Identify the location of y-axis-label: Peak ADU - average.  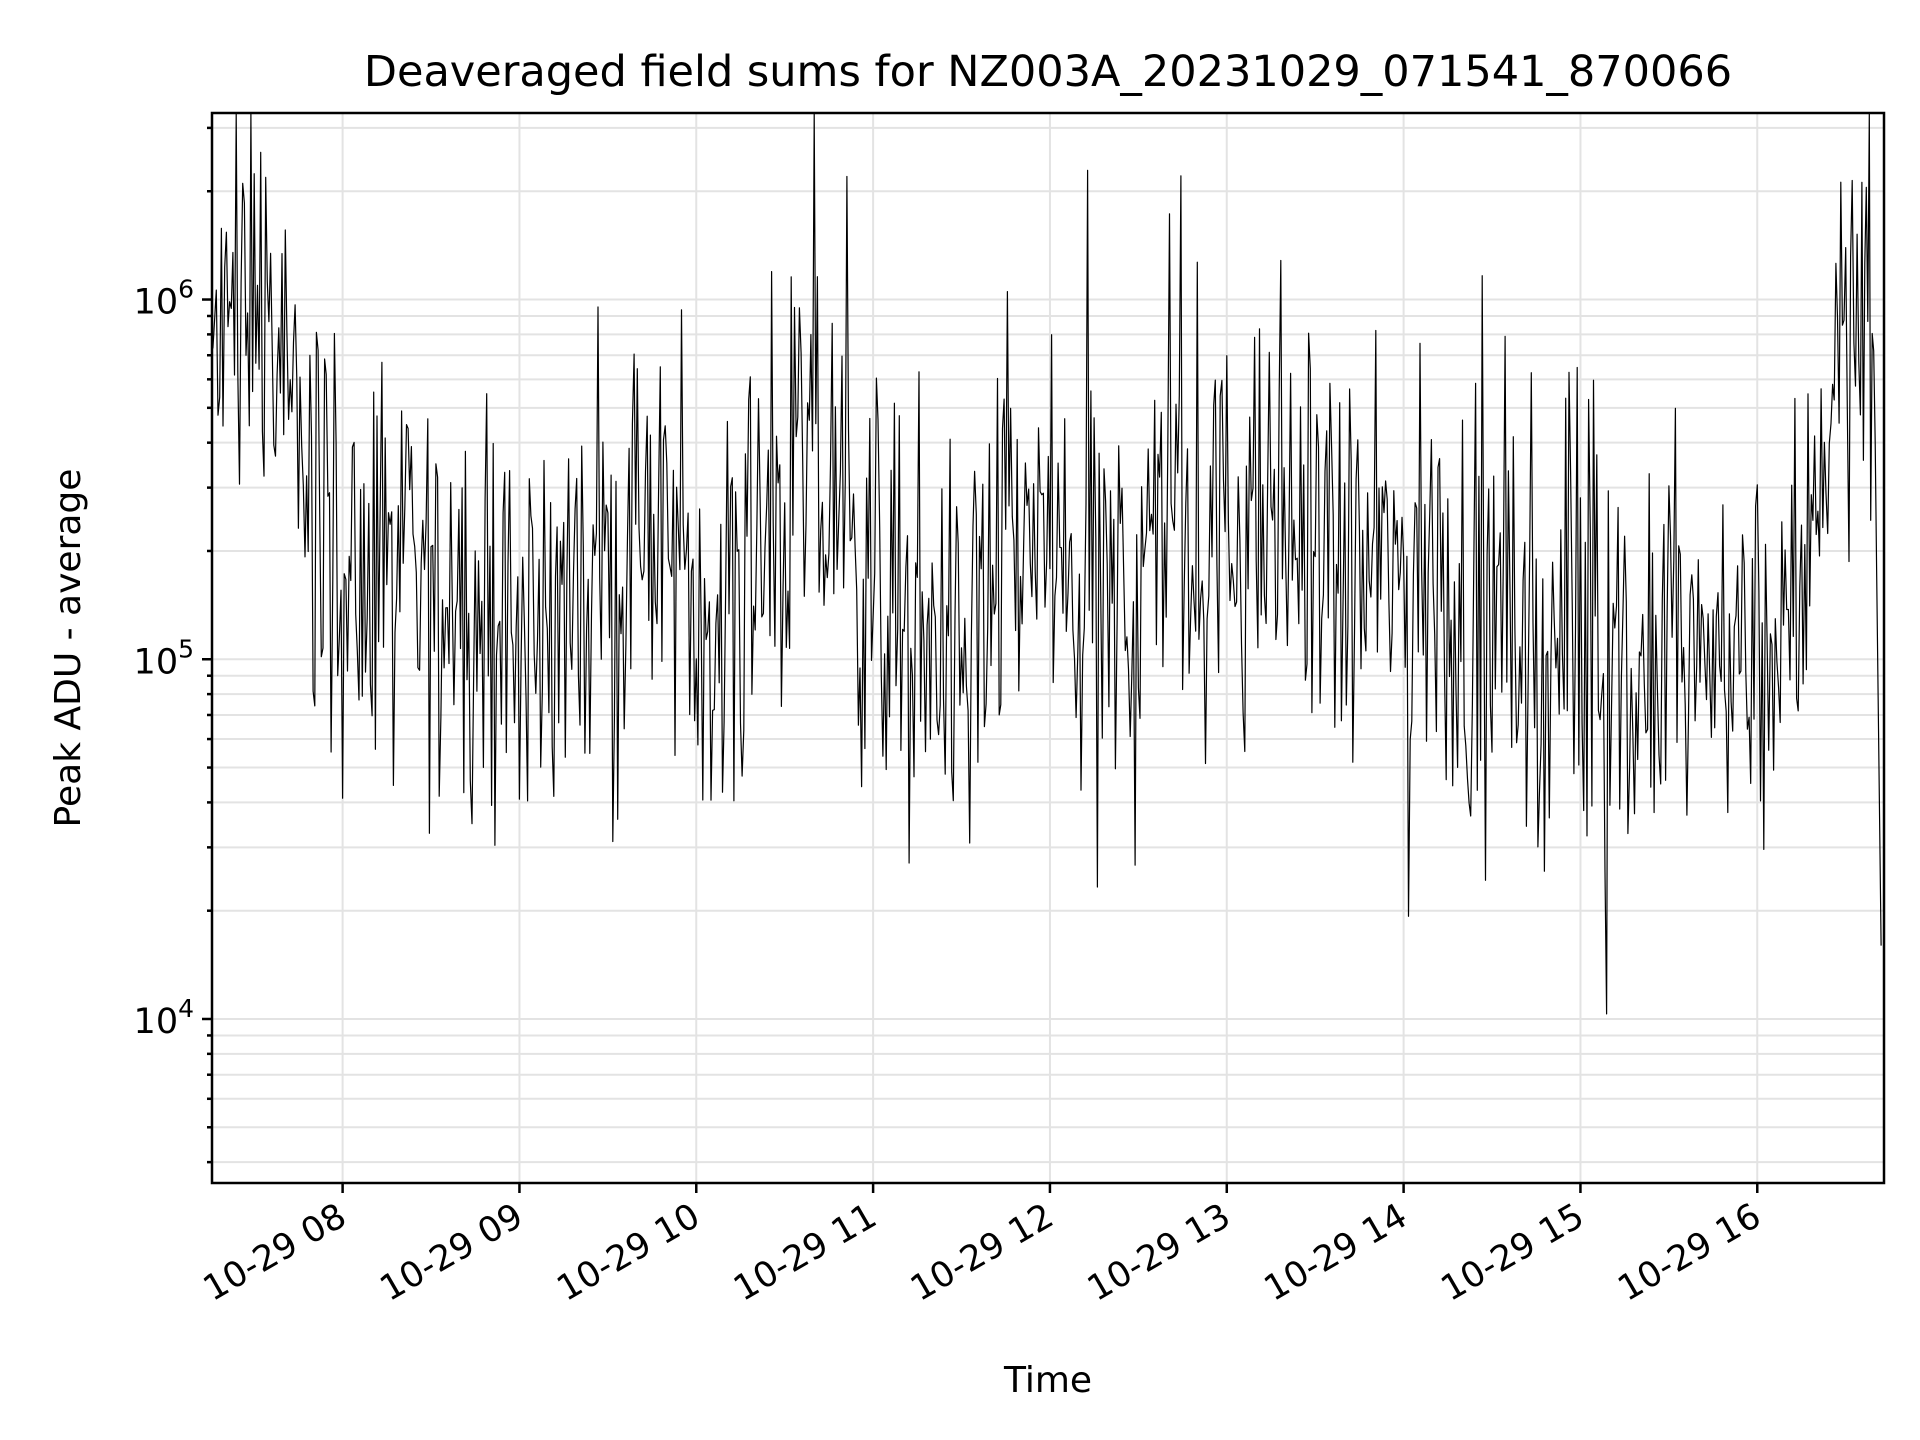
(68, 648).